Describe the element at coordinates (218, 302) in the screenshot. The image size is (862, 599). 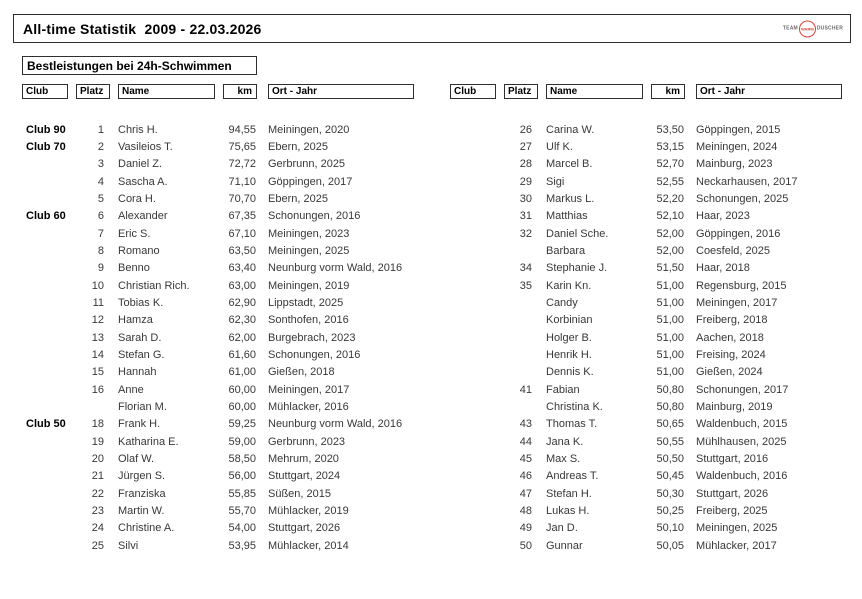
I see `table-row: 11 Tobias K. 62,90 Lippstadt, 2025` at that location.